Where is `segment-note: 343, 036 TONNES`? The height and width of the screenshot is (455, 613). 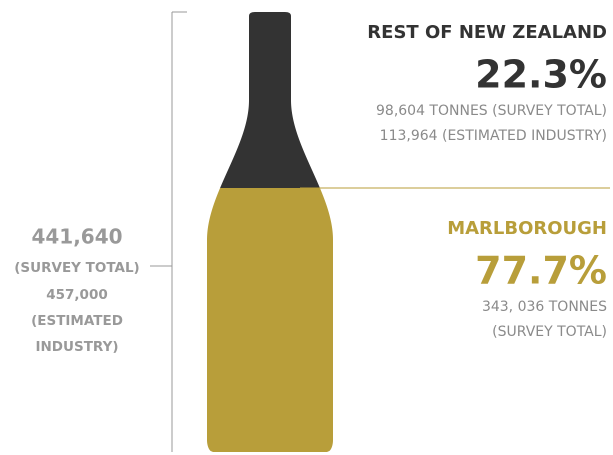
segment-note: 343, 036 TONNES is located at coordinates (544, 307).